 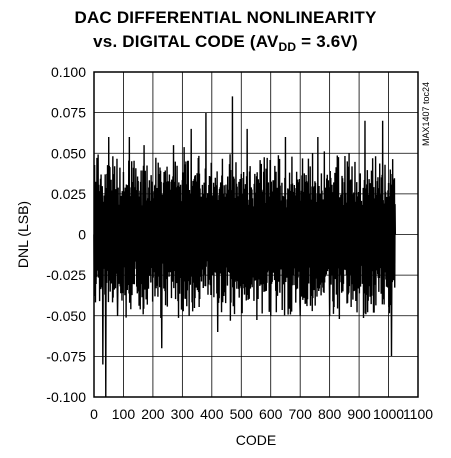 What do you see at coordinates (330, 414) in the screenshot?
I see `x-tick-label: 800` at bounding box center [330, 414].